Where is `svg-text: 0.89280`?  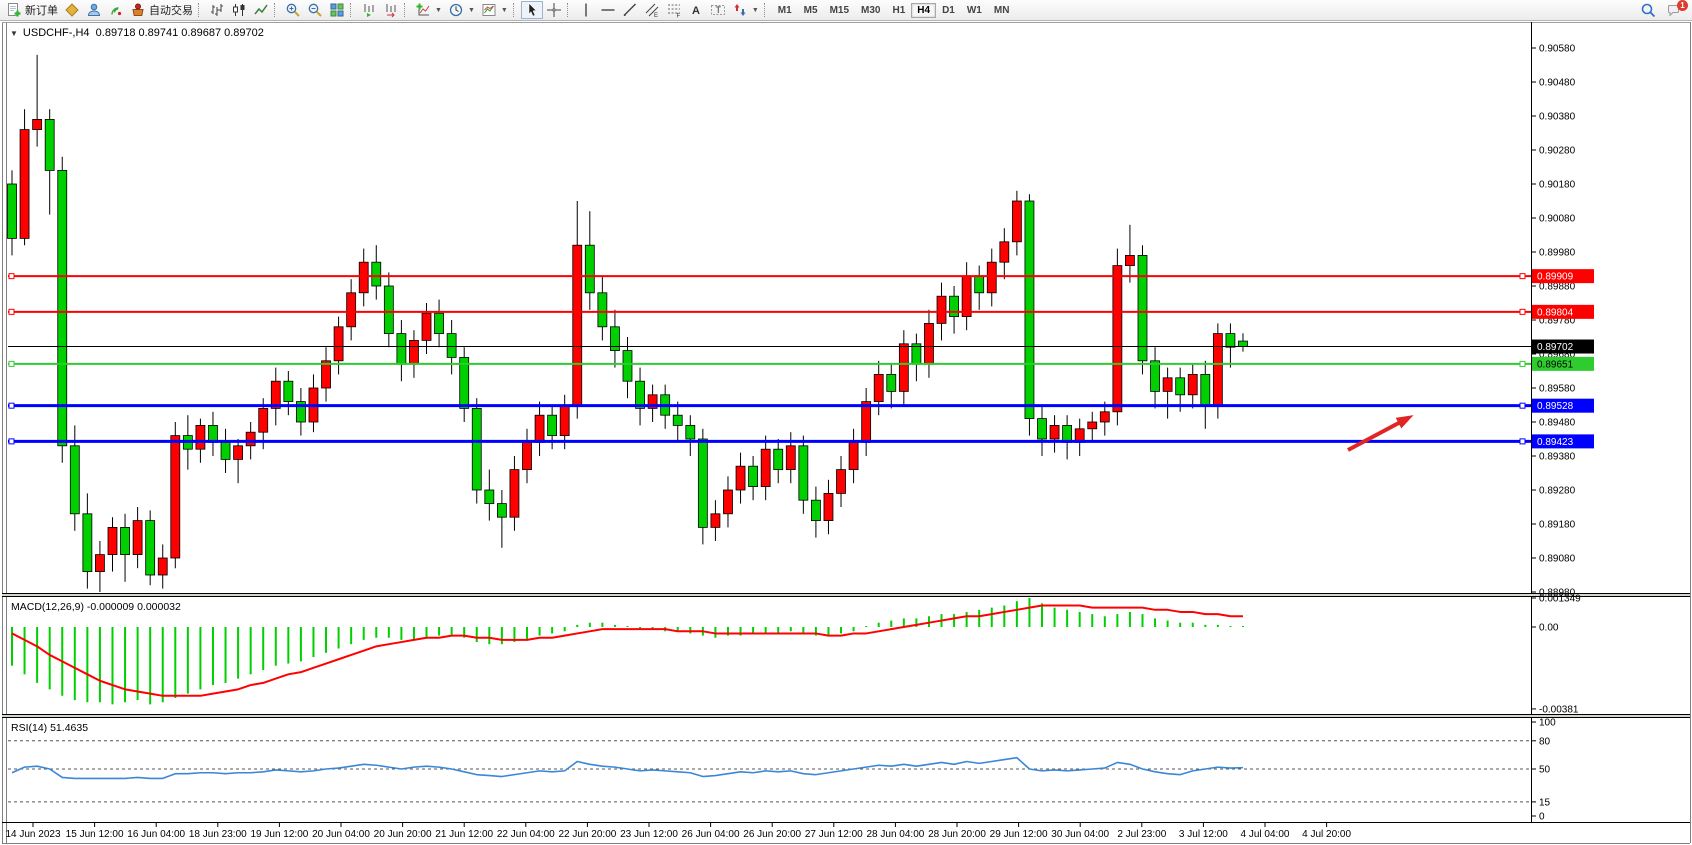
svg-text: 0.89280 is located at coordinates (1557, 491).